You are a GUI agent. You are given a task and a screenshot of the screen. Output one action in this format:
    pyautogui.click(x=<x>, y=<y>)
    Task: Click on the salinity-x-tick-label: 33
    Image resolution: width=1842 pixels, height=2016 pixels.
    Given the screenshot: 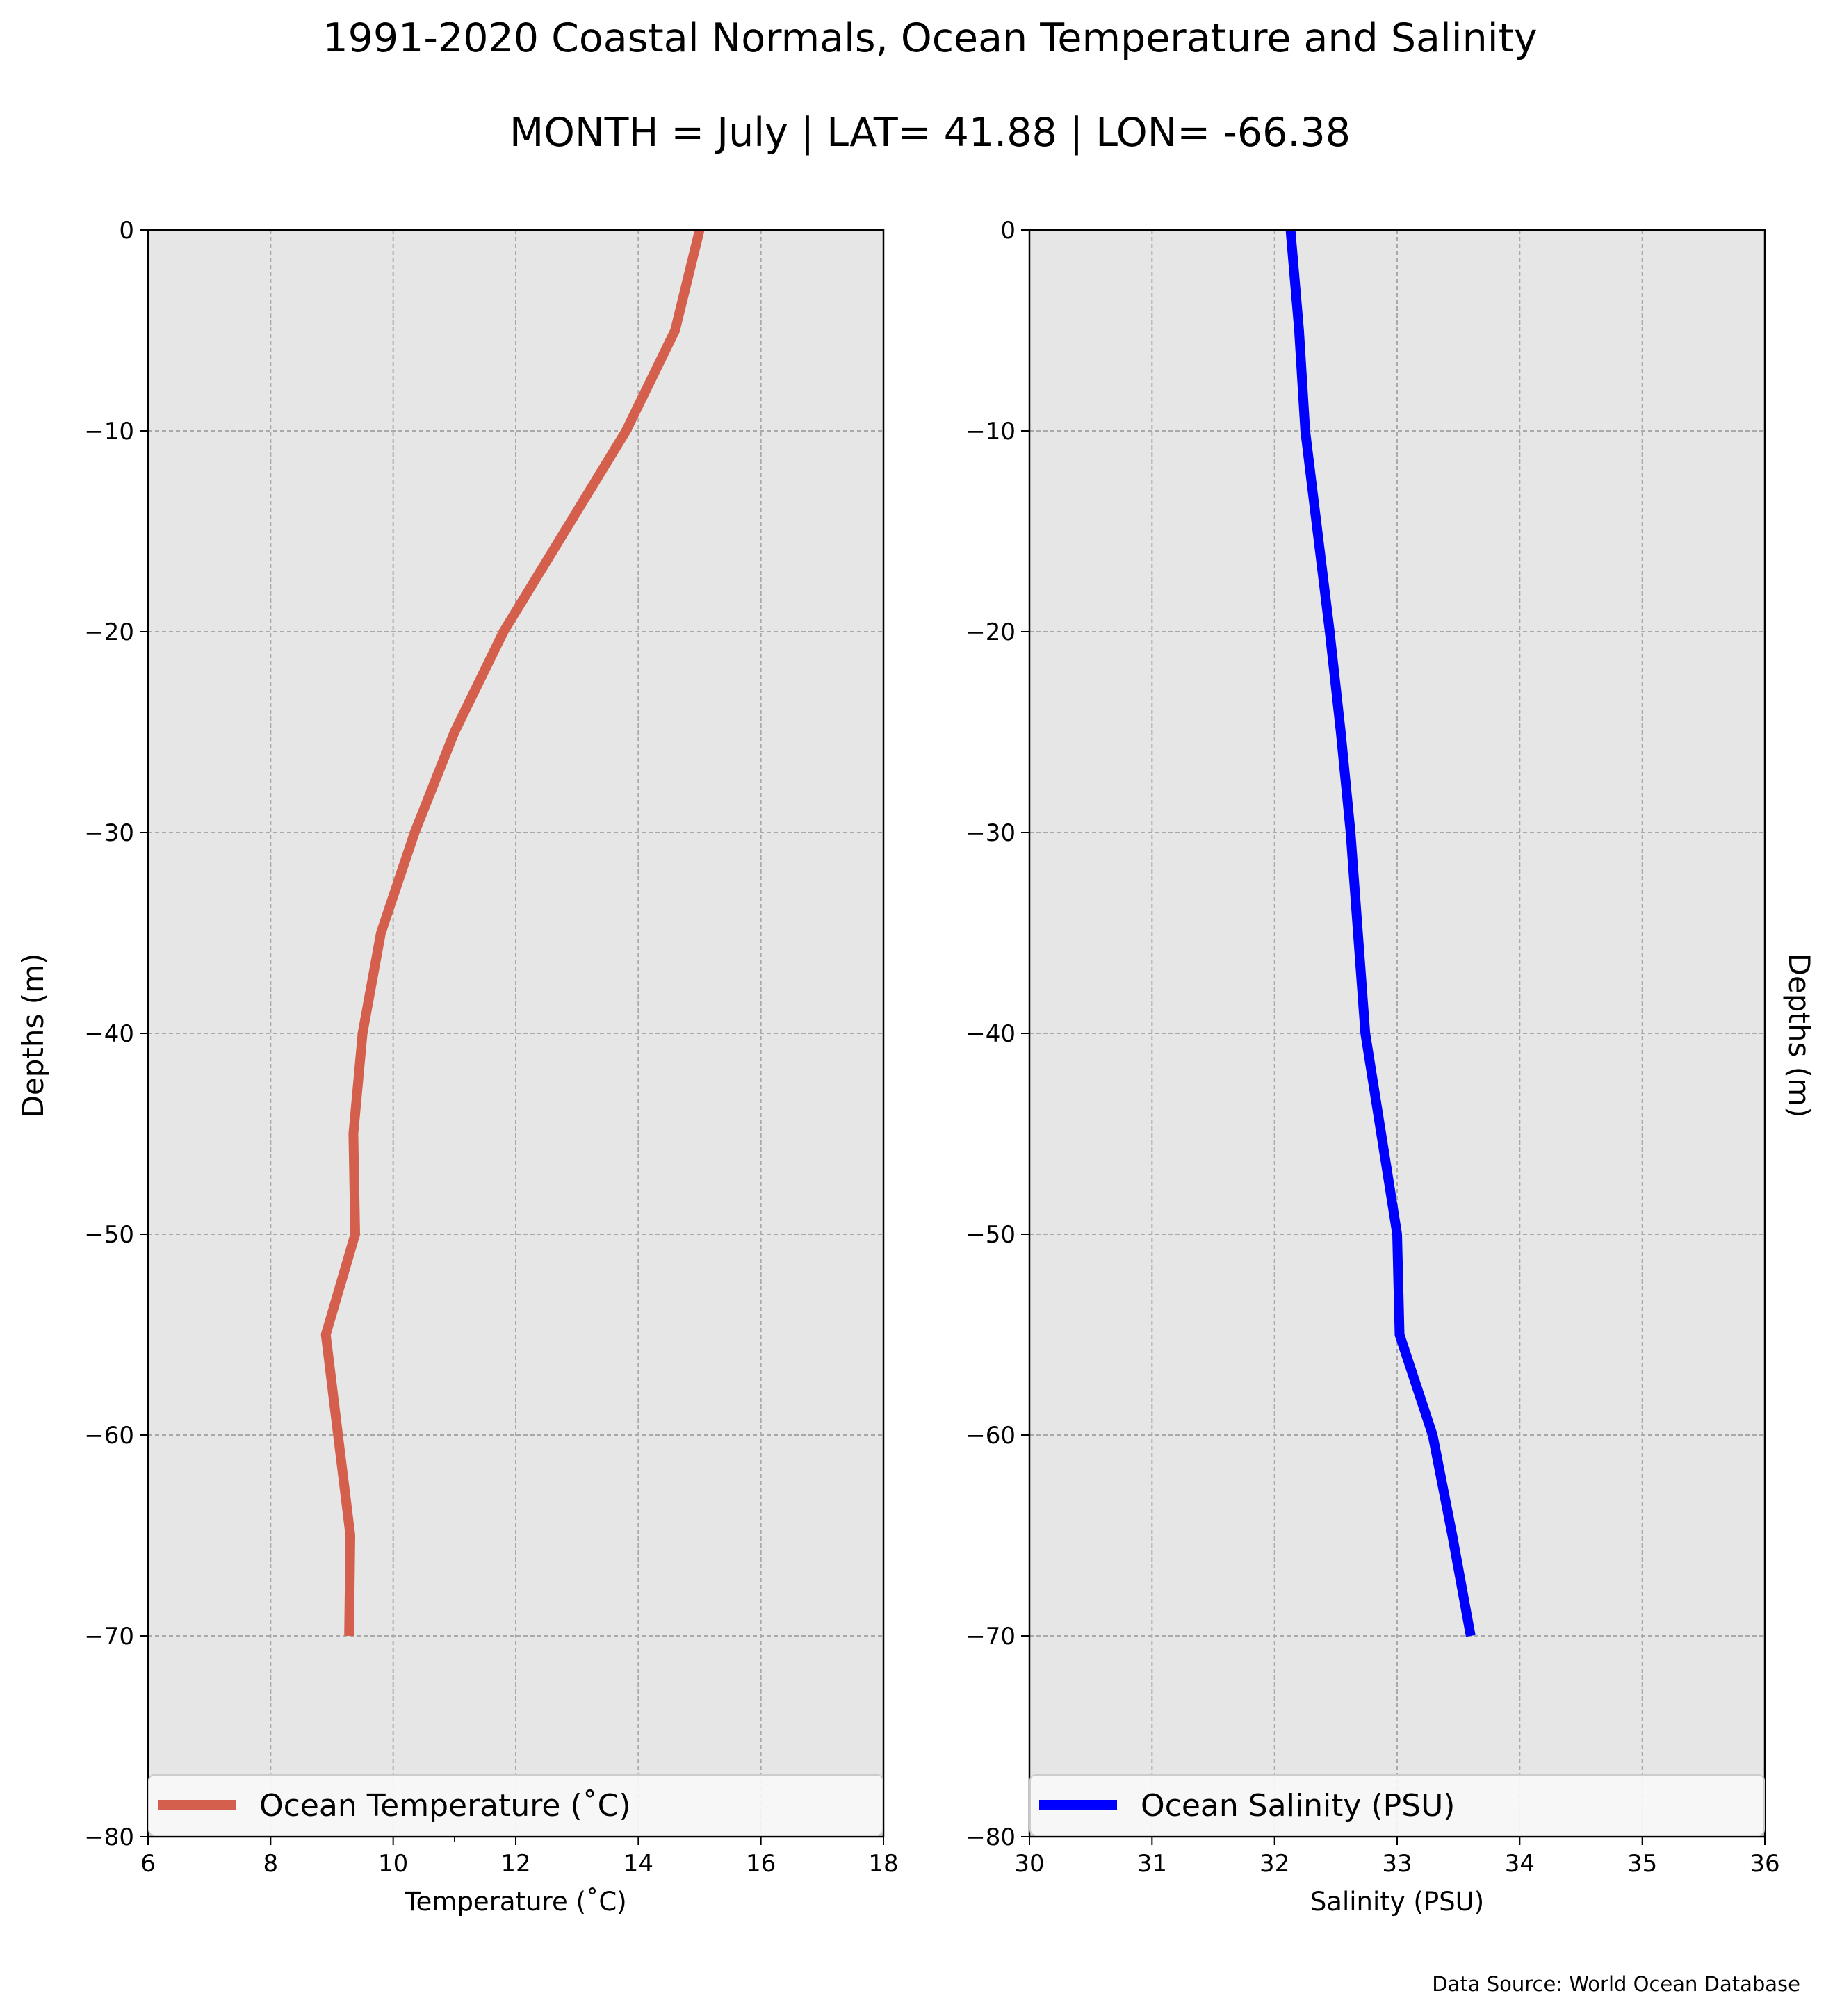 What is the action you would take?
    pyautogui.click(x=1397, y=1864)
    